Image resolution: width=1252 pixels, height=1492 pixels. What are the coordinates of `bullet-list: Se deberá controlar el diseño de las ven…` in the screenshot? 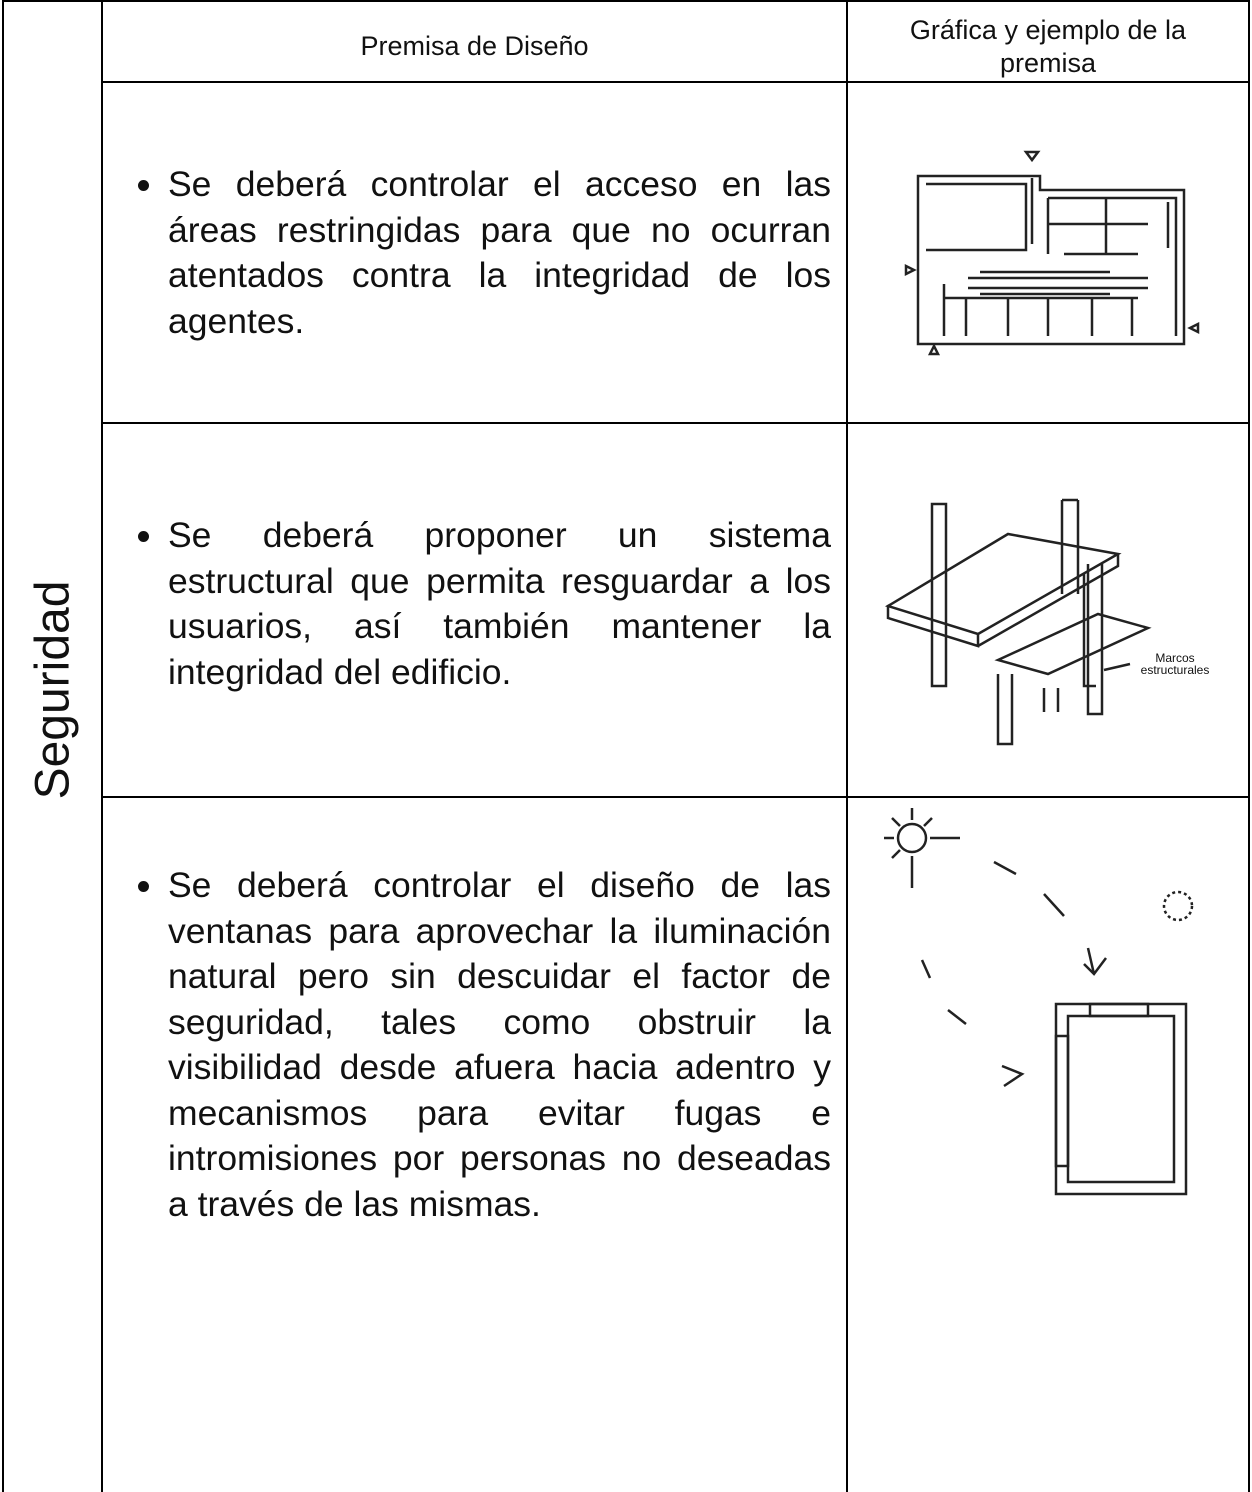 It's located at (474, 1045).